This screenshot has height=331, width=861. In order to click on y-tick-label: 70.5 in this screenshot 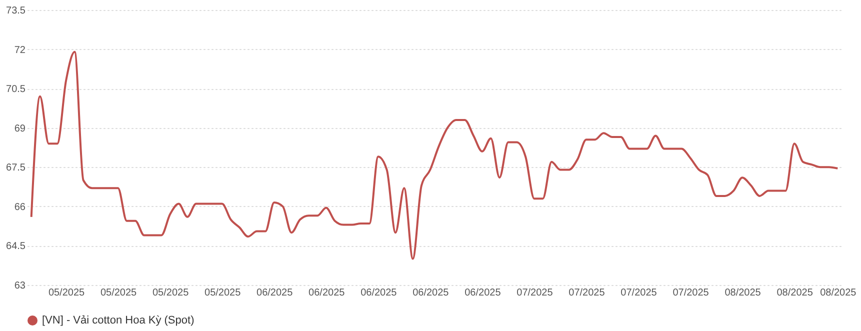, I will do `click(16, 90)`.